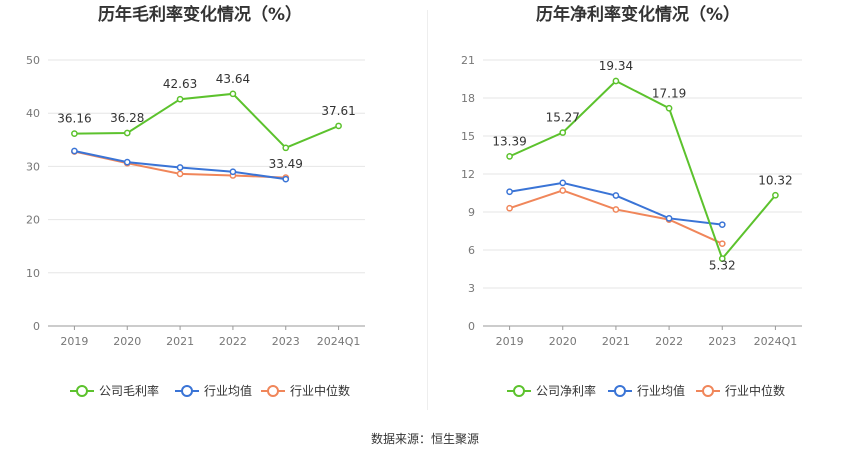 The height and width of the screenshot is (459, 850). I want to click on y-tick-label: 9, so click(471, 212).